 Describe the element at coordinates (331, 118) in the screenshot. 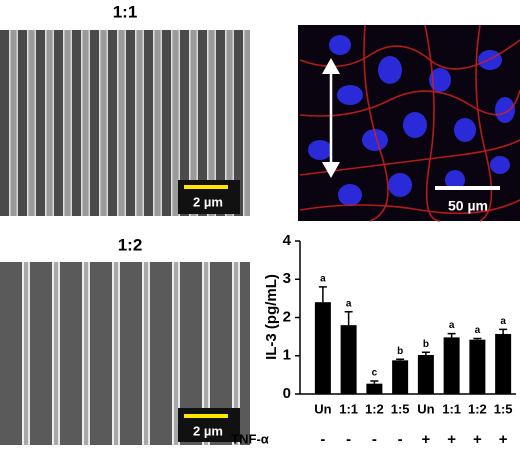

I see `direction-arrow` at that location.